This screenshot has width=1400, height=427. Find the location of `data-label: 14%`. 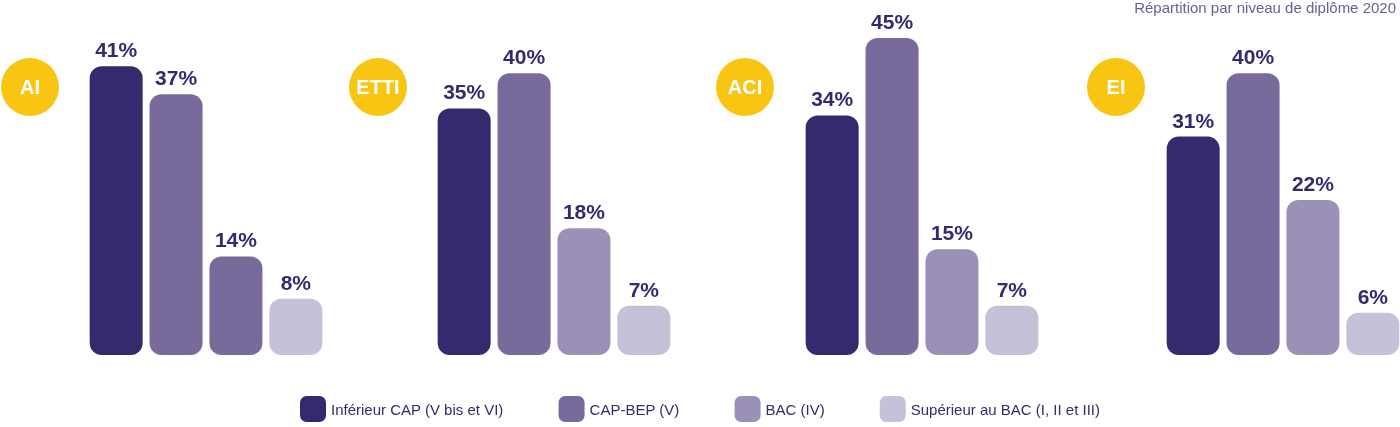

data-label: 14% is located at coordinates (236, 240).